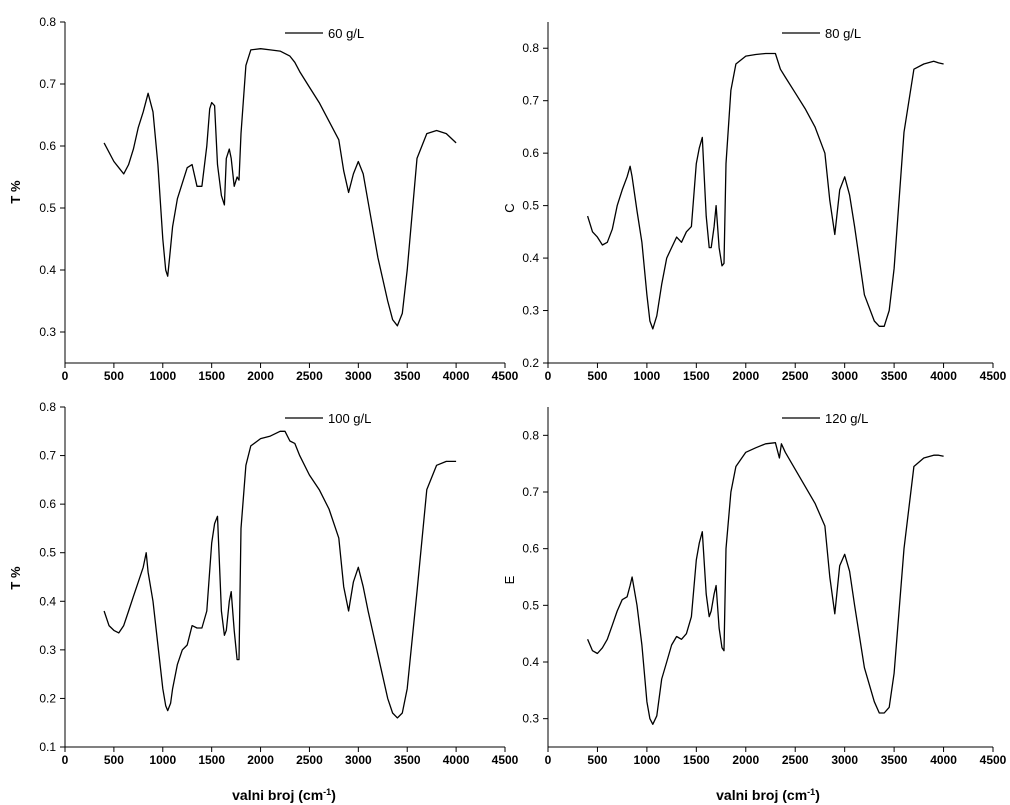 Image resolution: width=1010 pixels, height=805 pixels. I want to click on y-axis-title: C, so click(509, 207).